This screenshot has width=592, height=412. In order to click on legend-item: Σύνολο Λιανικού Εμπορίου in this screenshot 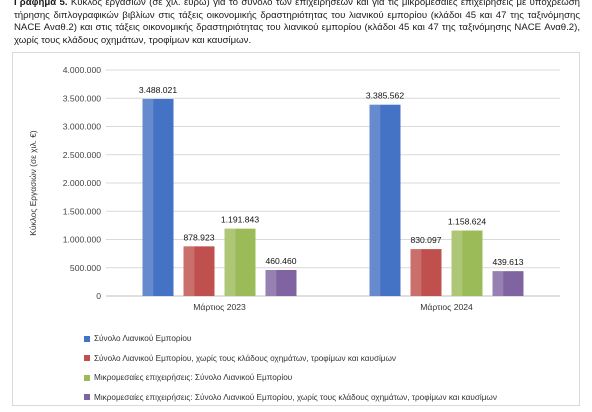, I will do `click(290, 339)`.